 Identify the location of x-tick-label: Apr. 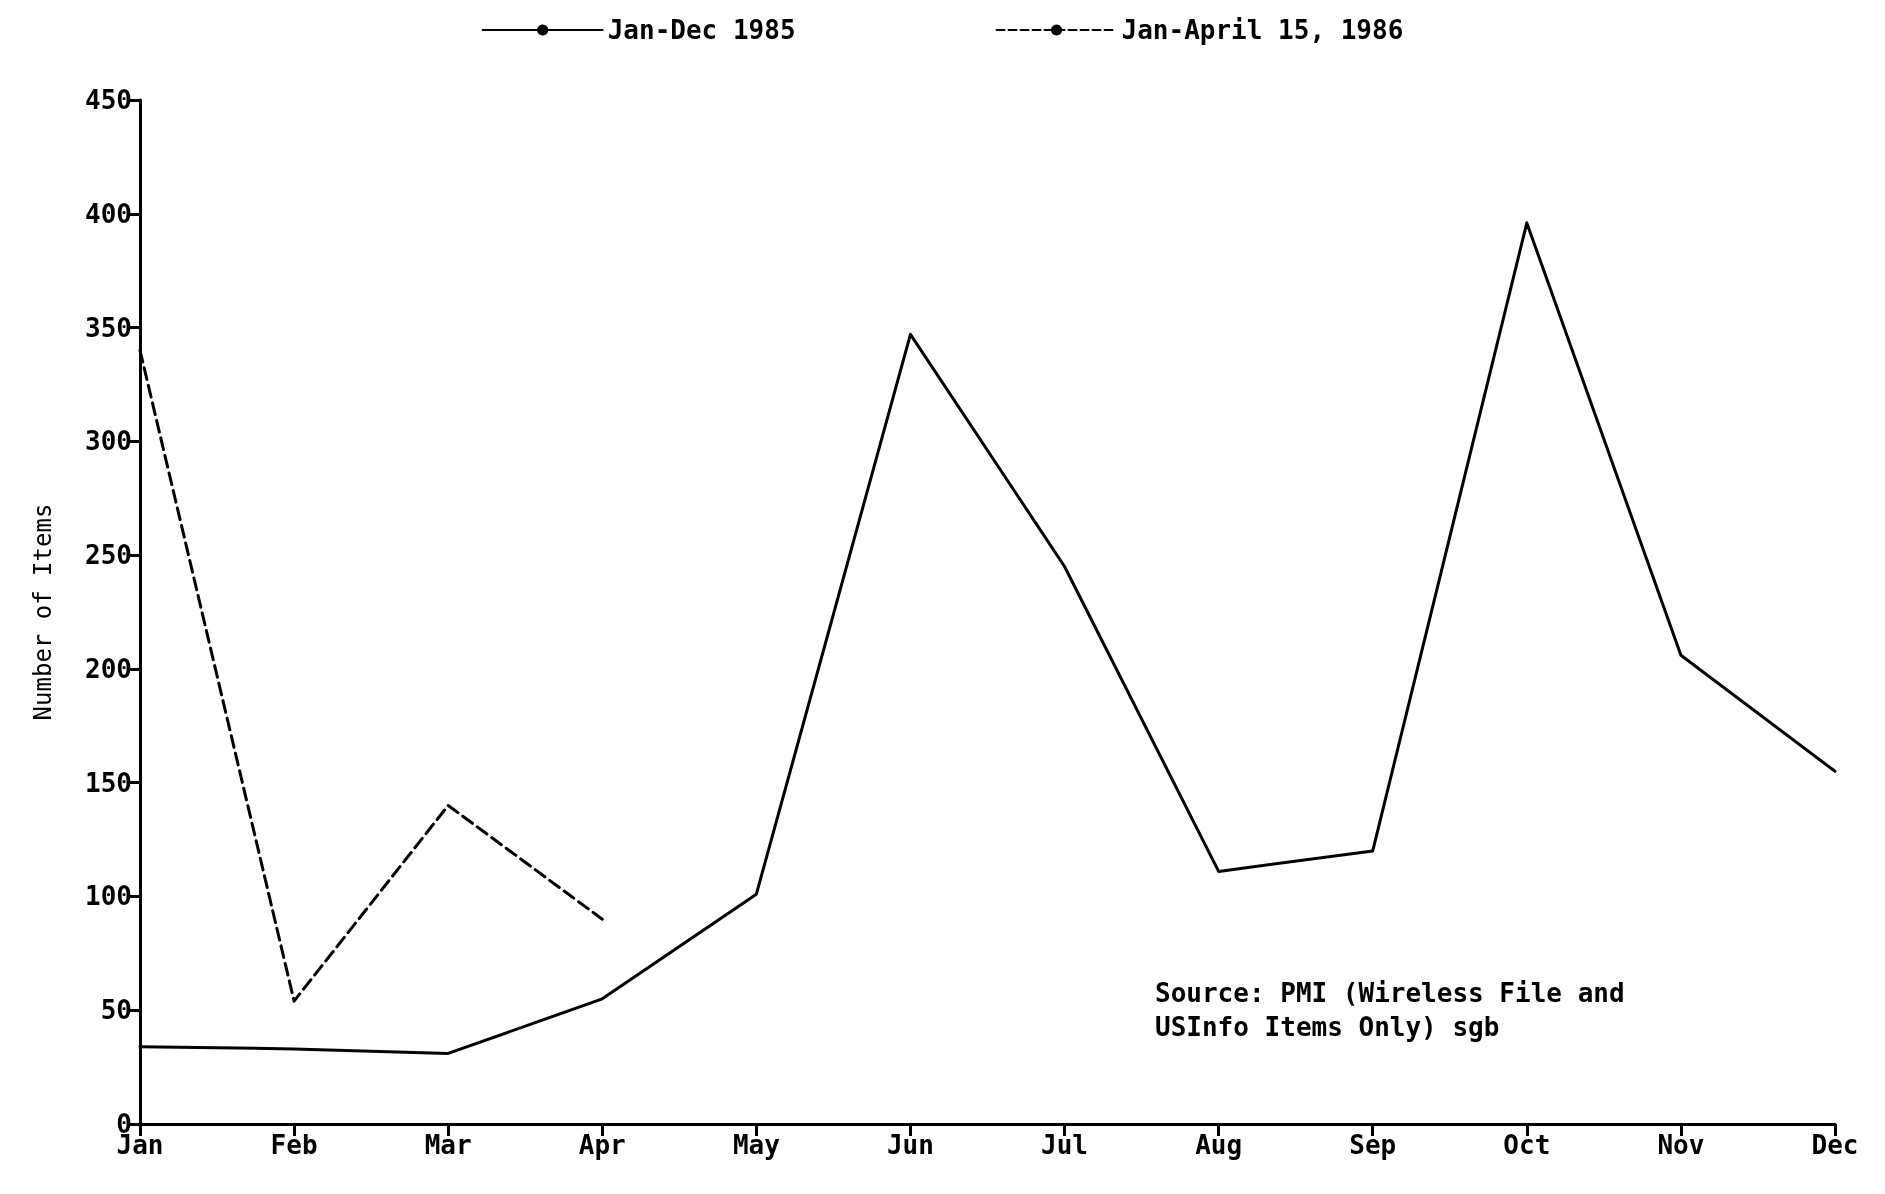
(602, 1145).